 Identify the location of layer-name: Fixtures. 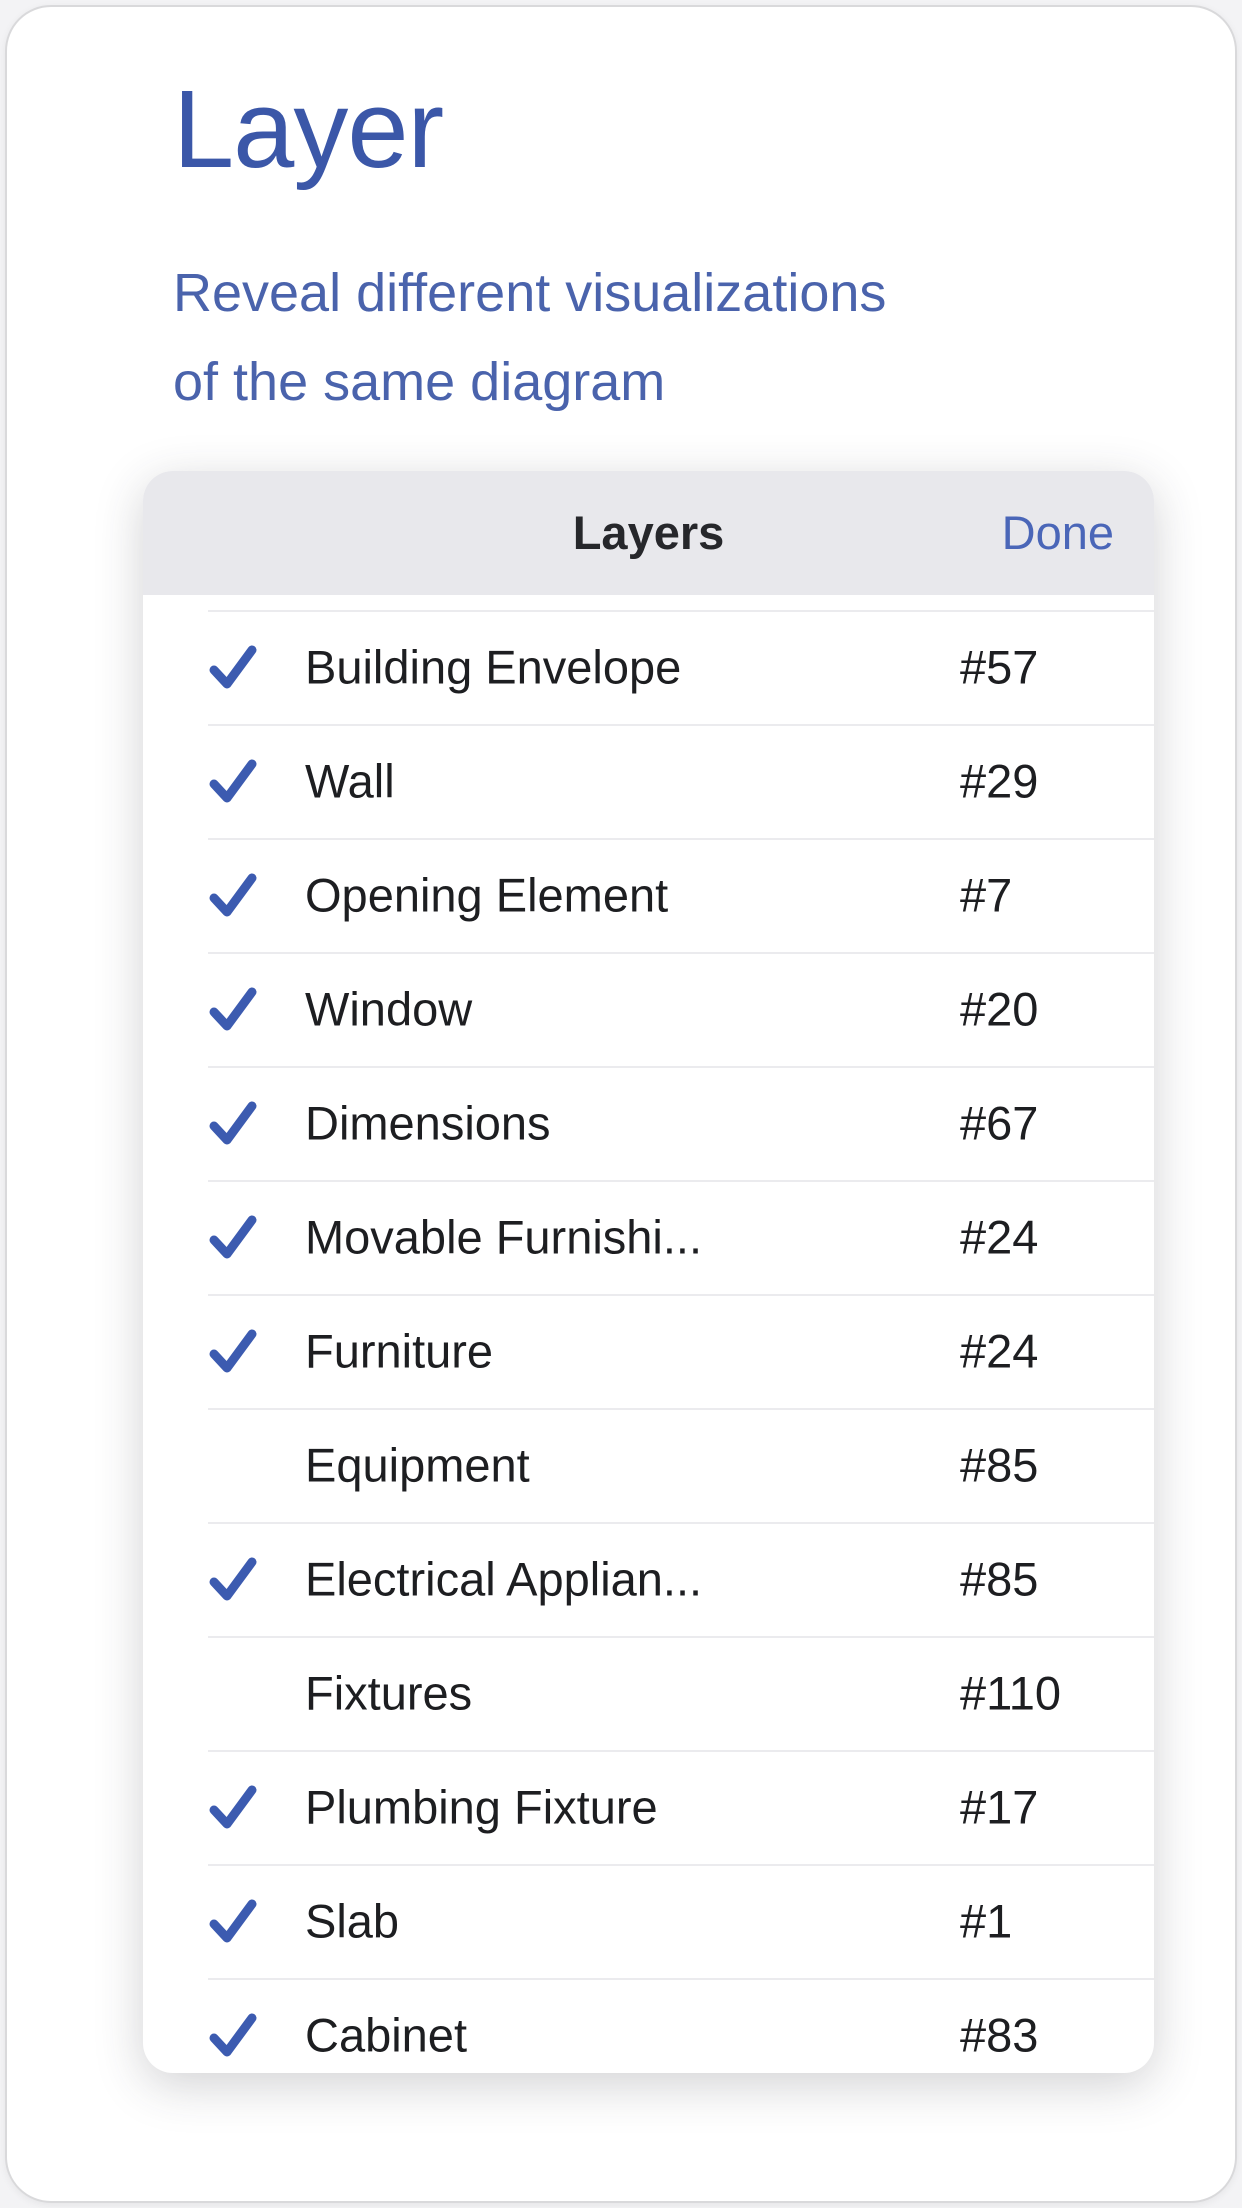
(389, 1693).